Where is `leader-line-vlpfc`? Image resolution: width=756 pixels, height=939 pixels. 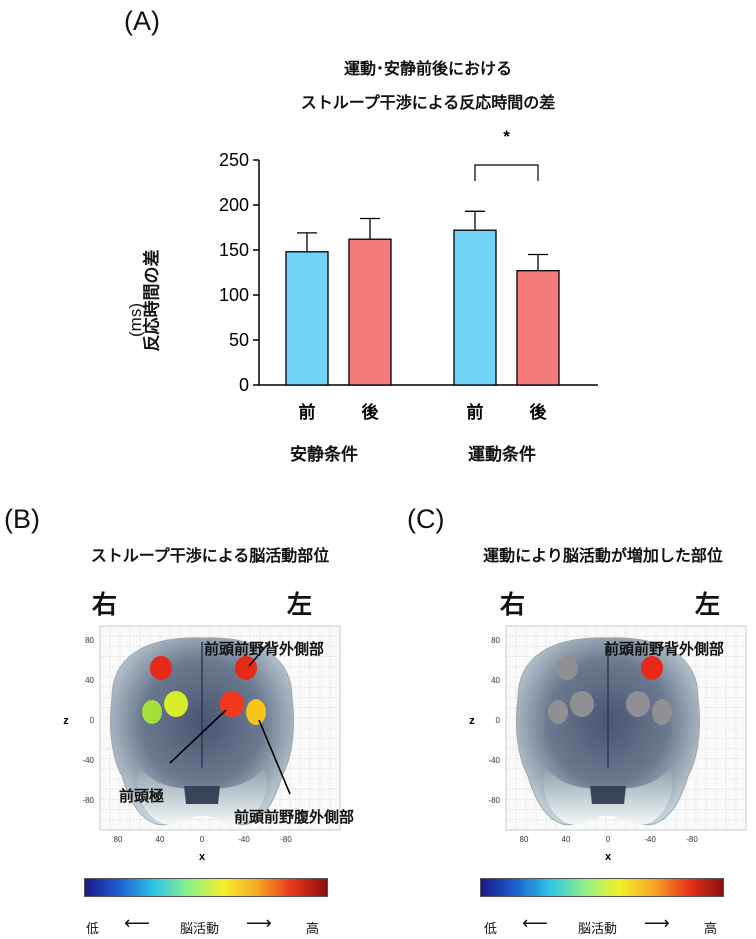
leader-line-vlpfc is located at coordinates (274, 757).